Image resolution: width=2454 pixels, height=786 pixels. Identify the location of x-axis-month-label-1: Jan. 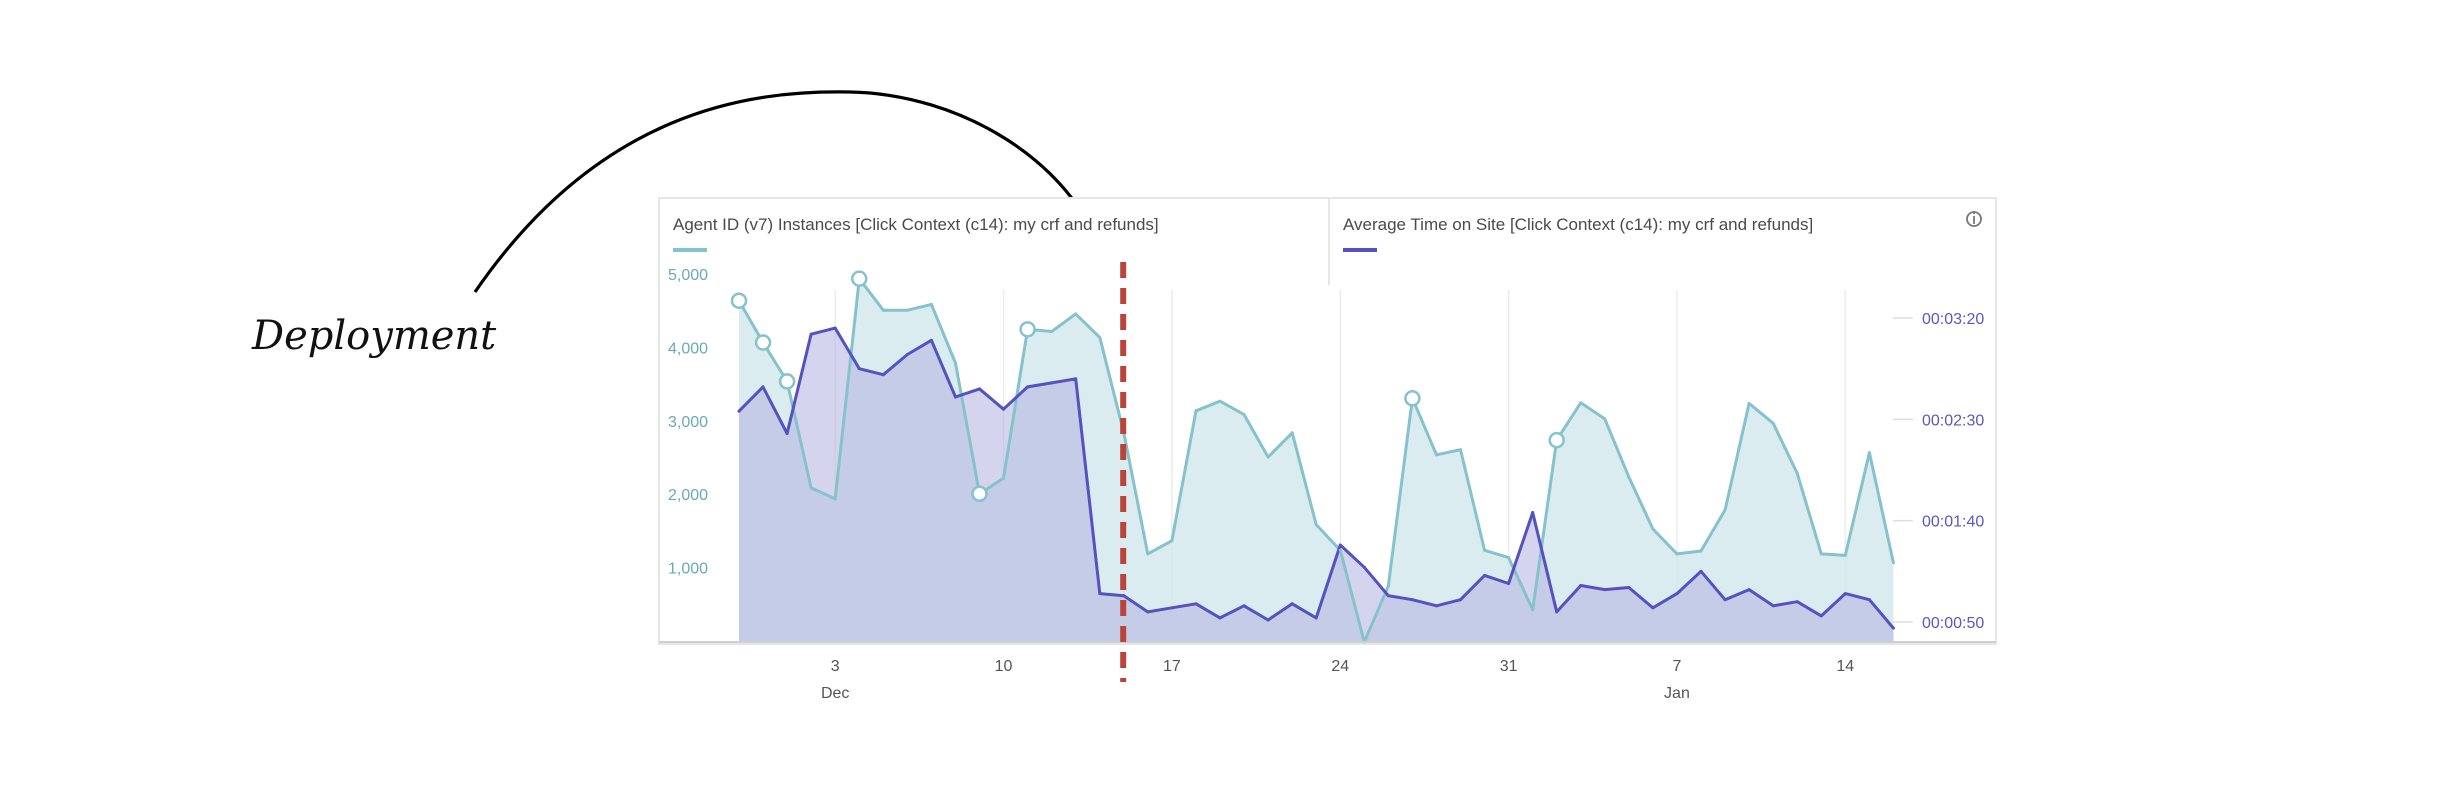
(1677, 693).